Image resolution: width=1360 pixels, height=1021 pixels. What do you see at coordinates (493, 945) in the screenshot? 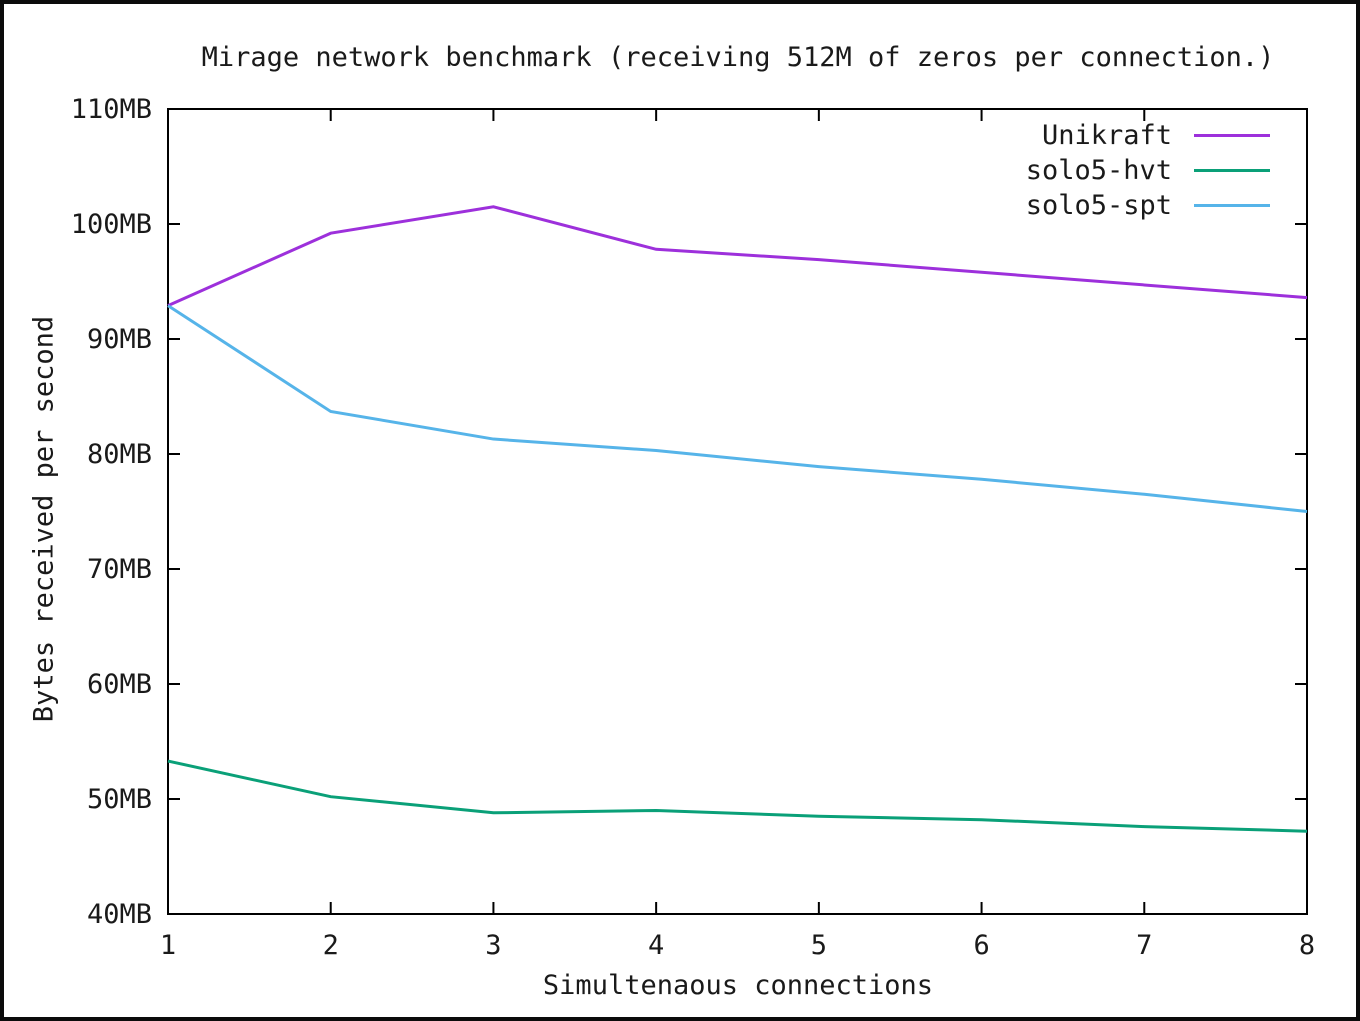
I see `x-tick-label: 3` at bounding box center [493, 945].